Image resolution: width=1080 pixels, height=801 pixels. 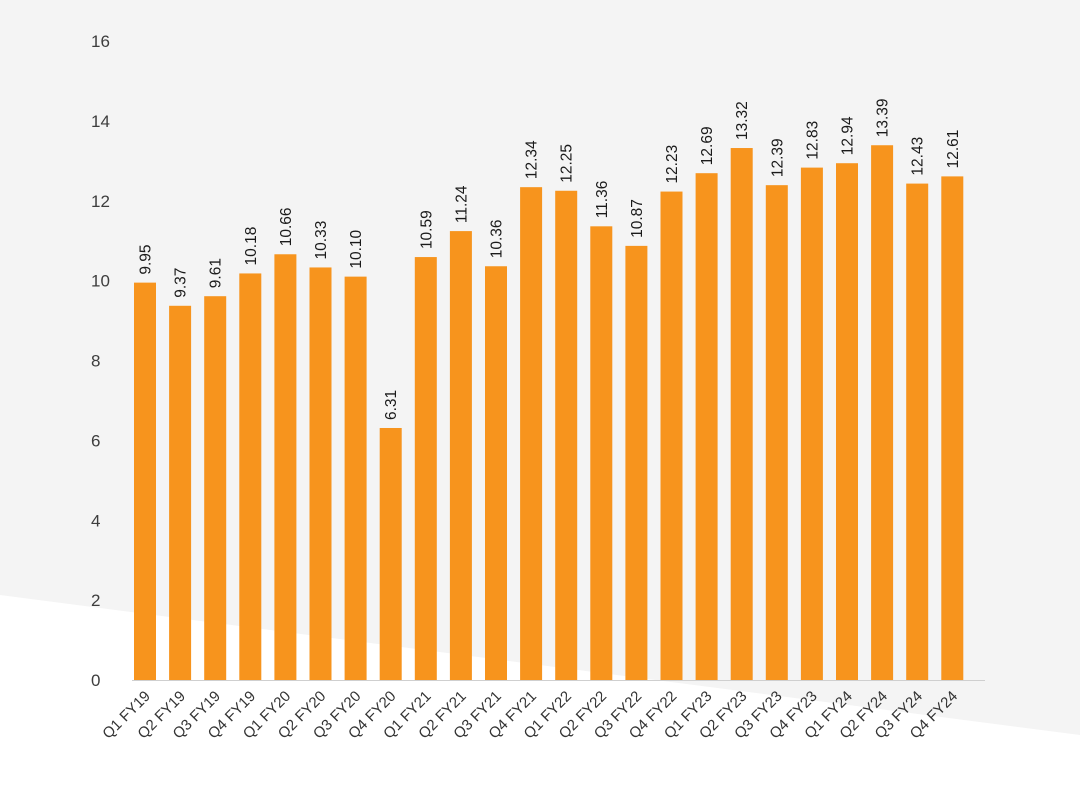 What do you see at coordinates (426, 229) in the screenshot?
I see `bar-value-label: 10.59` at bounding box center [426, 229].